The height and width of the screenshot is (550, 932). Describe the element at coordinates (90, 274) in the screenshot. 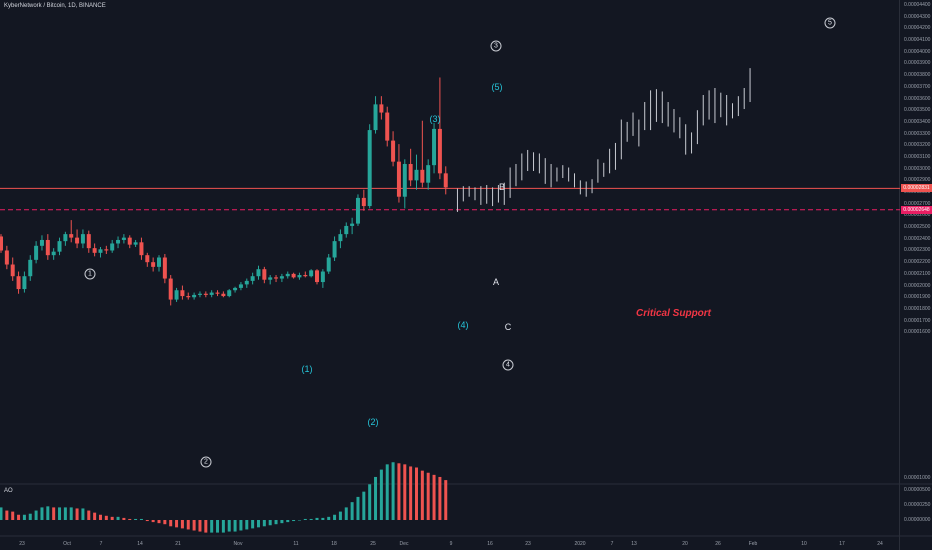

I see `wave-label-w1c: 1` at that location.